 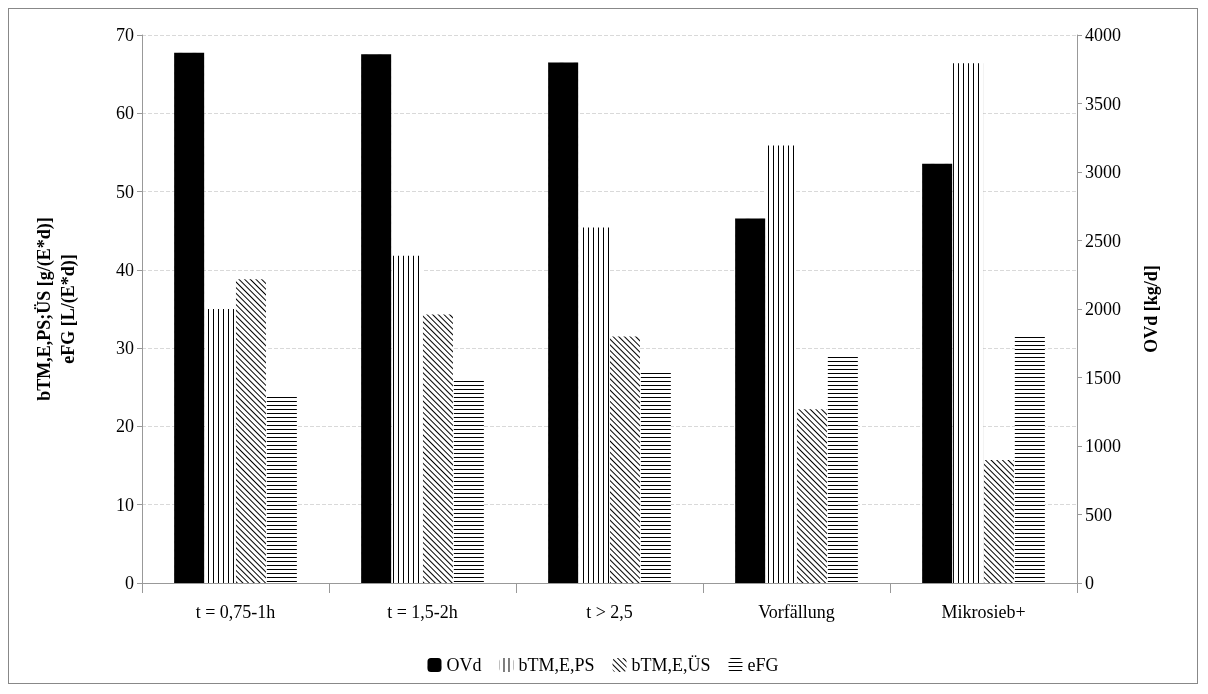 What do you see at coordinates (464, 665) in the screenshot?
I see `legend-label: OVd` at bounding box center [464, 665].